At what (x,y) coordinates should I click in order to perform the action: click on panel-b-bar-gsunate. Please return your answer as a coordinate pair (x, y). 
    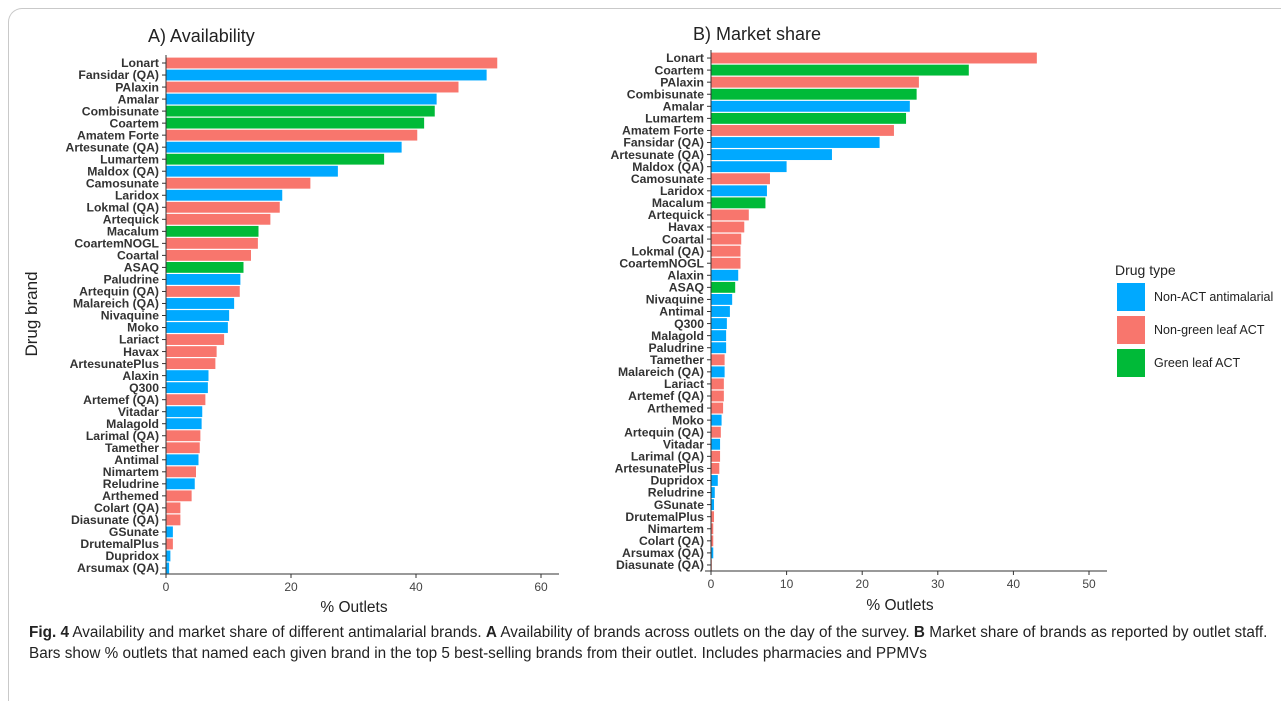
    Looking at the image, I should click on (713, 505).